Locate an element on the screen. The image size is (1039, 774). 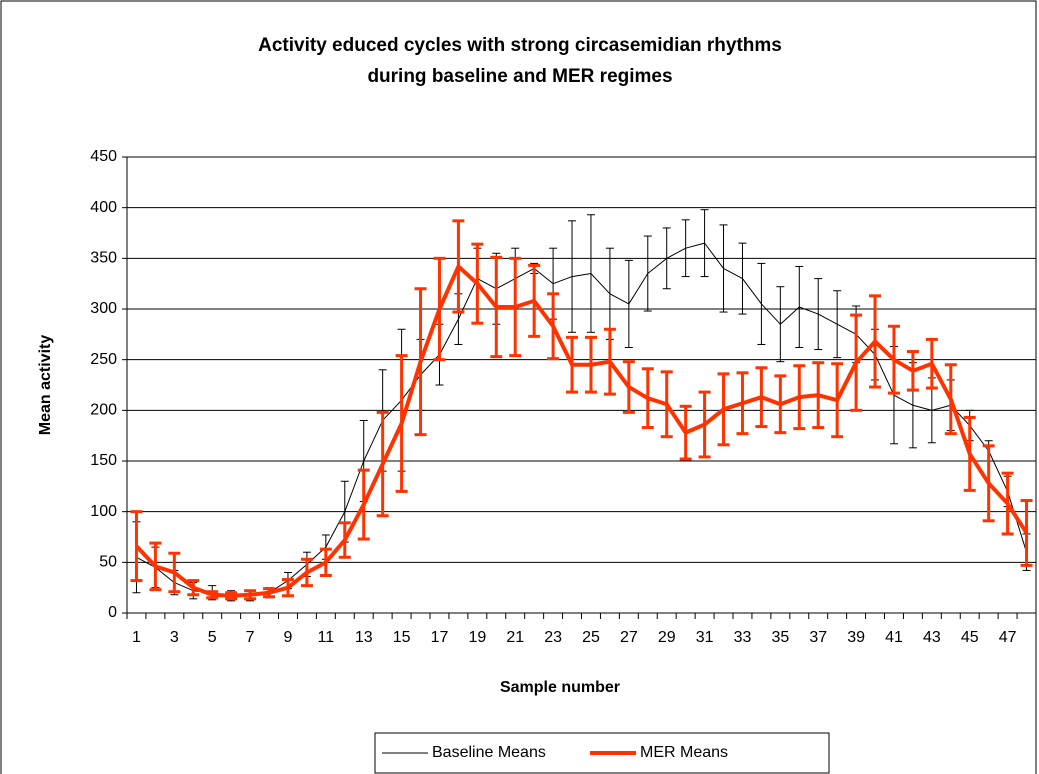
legend-label: MER Means is located at coordinates (684, 752).